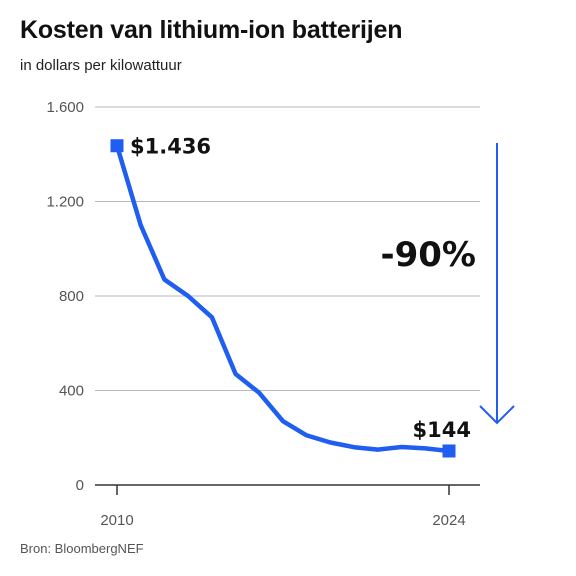 This screenshot has height=576, width=576. What do you see at coordinates (497, 415) in the screenshot?
I see `decline-arrow-head` at bounding box center [497, 415].